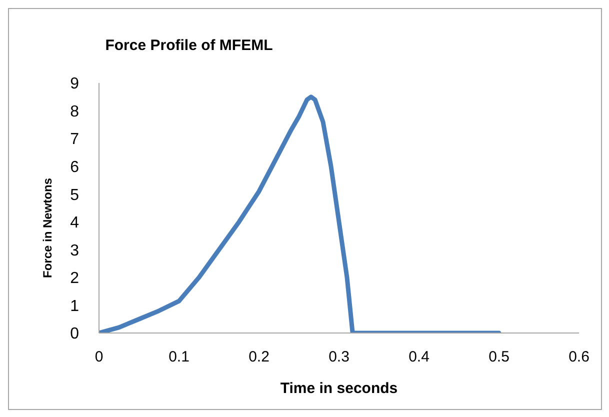 This screenshot has width=609, height=417. Describe the element at coordinates (75, 84) in the screenshot. I see `y-tick-label: 9` at that location.